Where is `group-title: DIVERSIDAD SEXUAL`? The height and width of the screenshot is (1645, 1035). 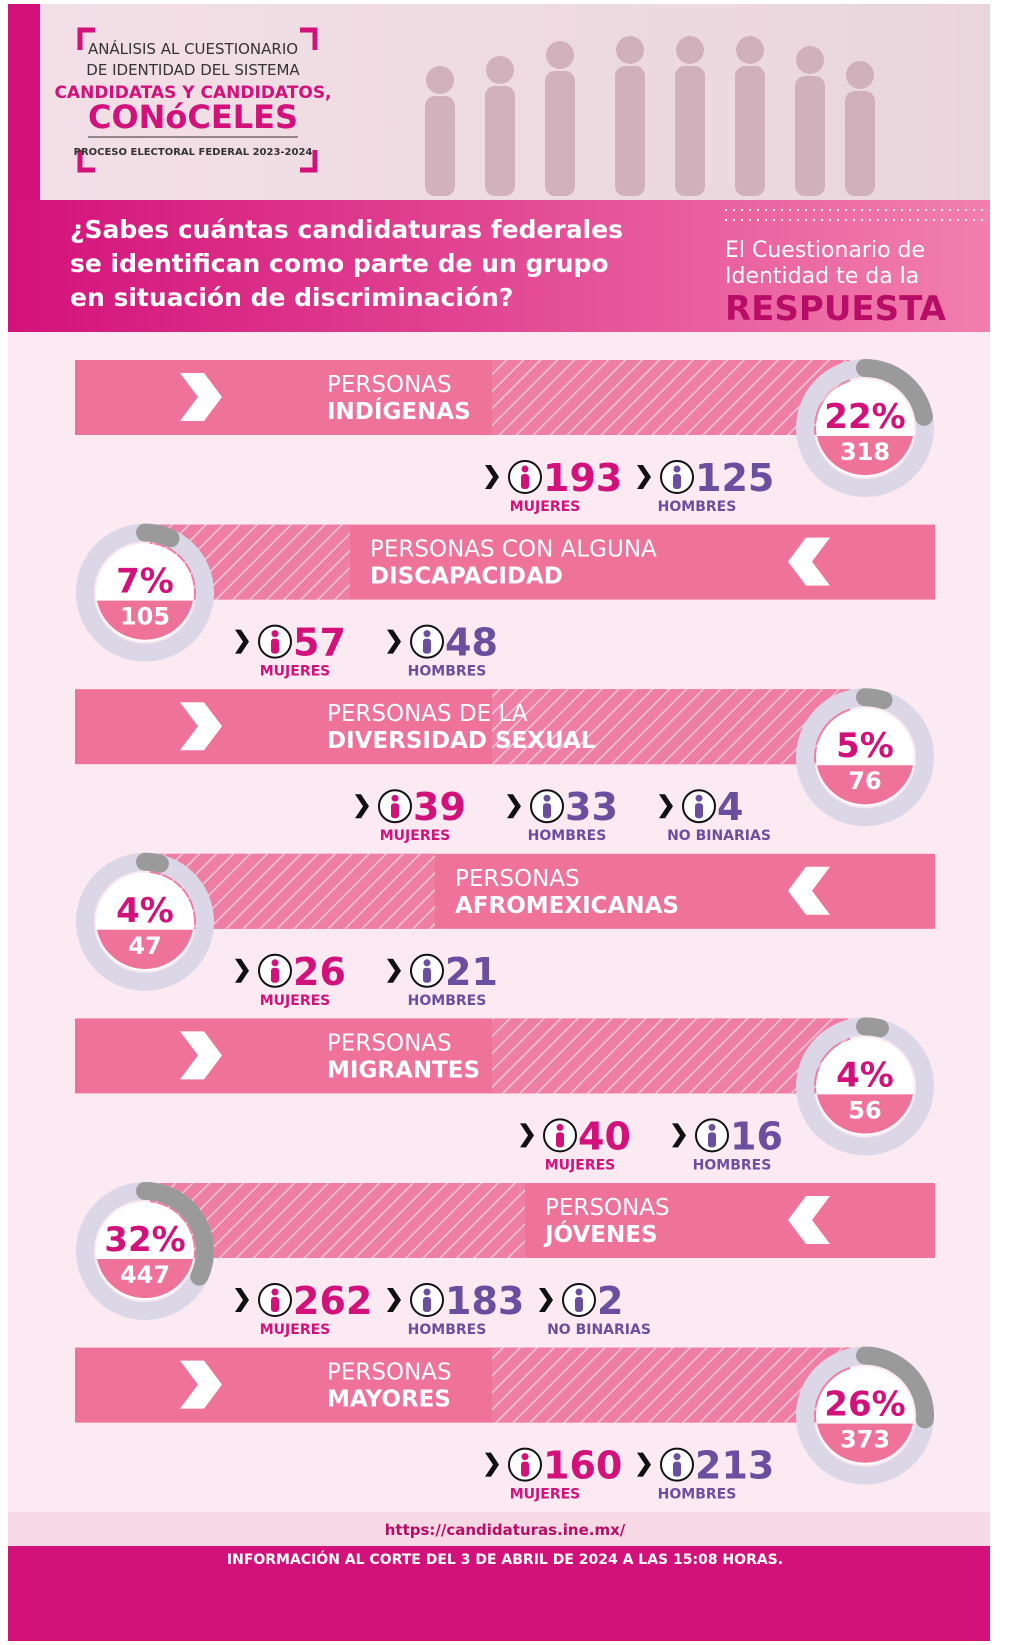
group-title: DIVERSIDAD SEXUAL is located at coordinates (461, 741).